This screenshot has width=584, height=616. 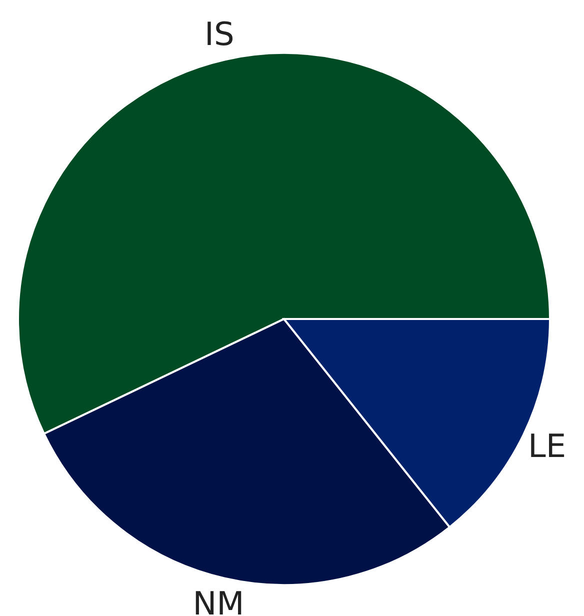 I want to click on slice-label: LE, so click(x=547, y=445).